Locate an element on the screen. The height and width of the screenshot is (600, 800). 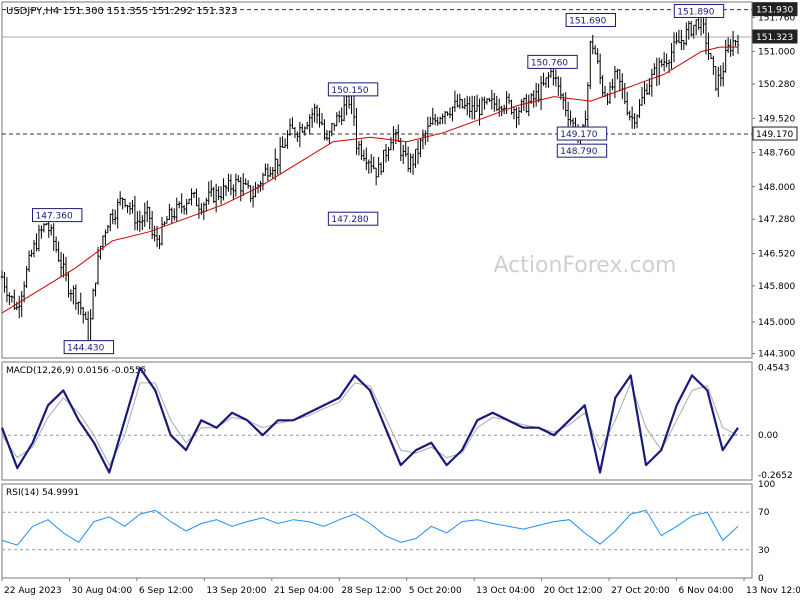
macd-ytick-label: -0.2652 is located at coordinates (775, 476).